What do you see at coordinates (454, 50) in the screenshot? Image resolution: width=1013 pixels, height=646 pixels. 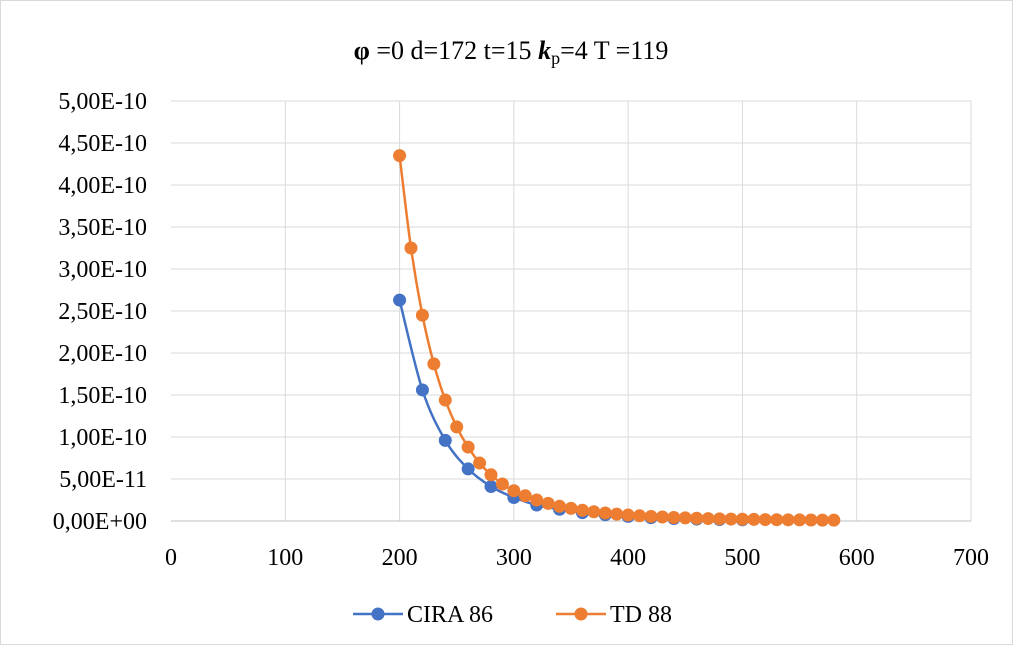 I see `title-phi-value: =0 d=172 t=15` at bounding box center [454, 50].